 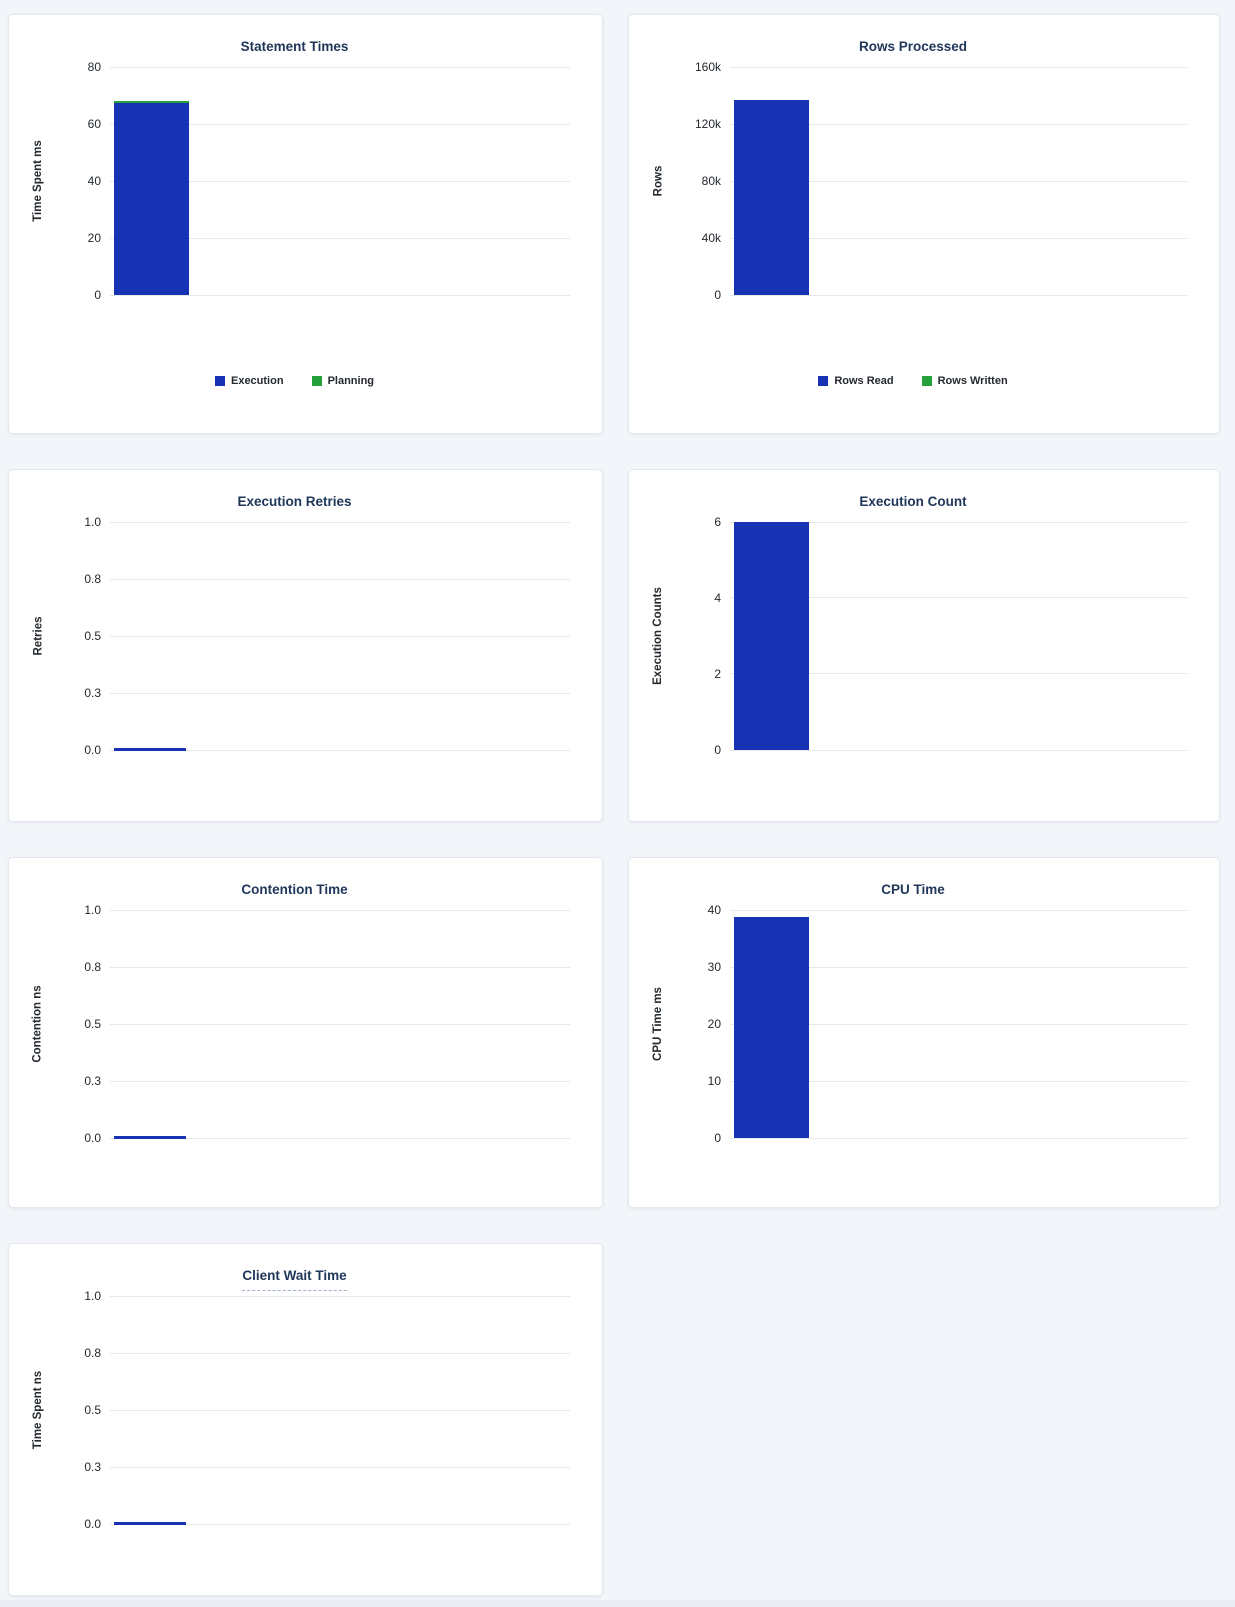 What do you see at coordinates (151, 199) in the screenshot?
I see `bar-execution` at bounding box center [151, 199].